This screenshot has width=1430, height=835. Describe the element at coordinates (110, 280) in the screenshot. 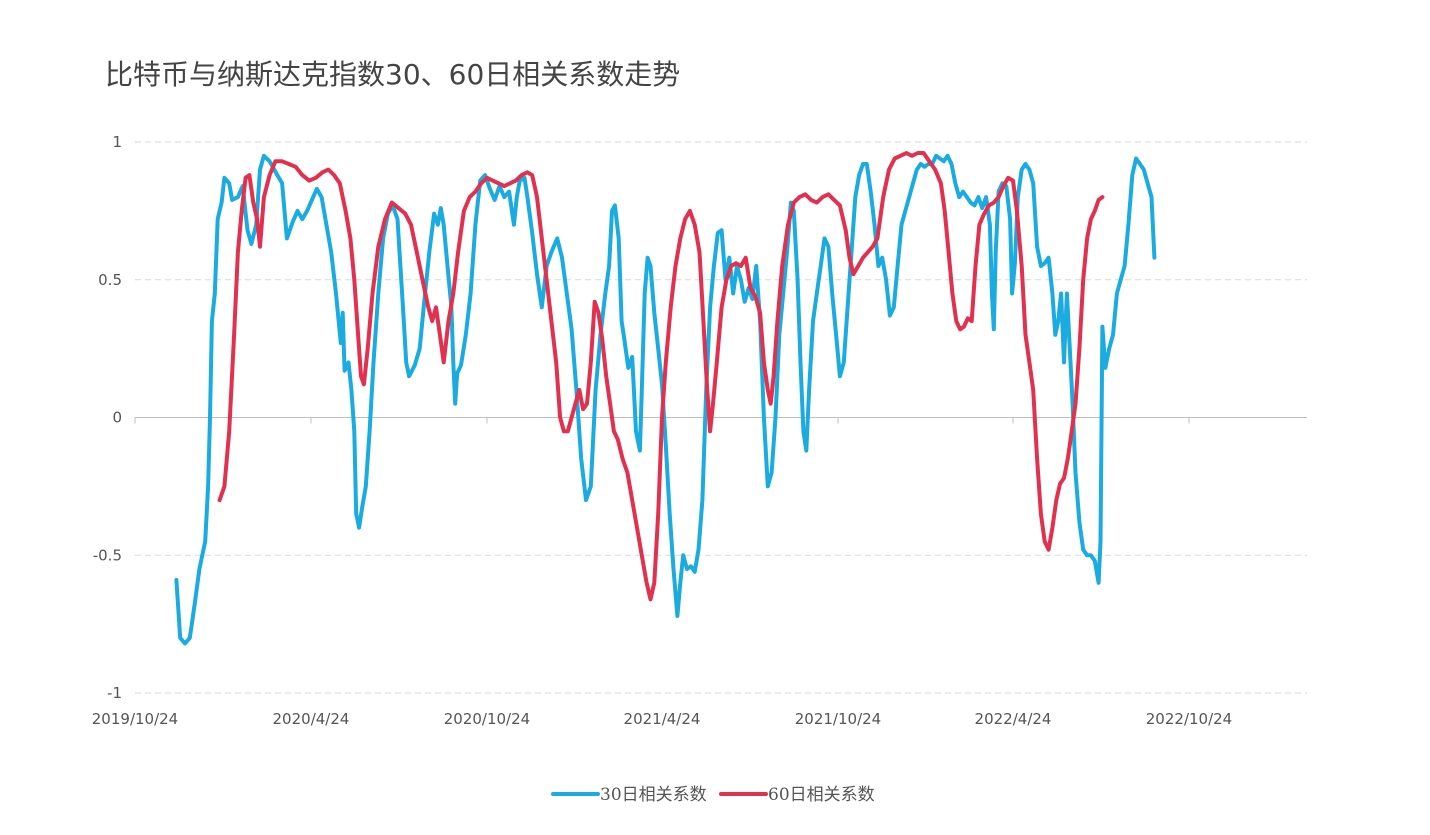

I see `y-tick-label: 0.5` at that location.